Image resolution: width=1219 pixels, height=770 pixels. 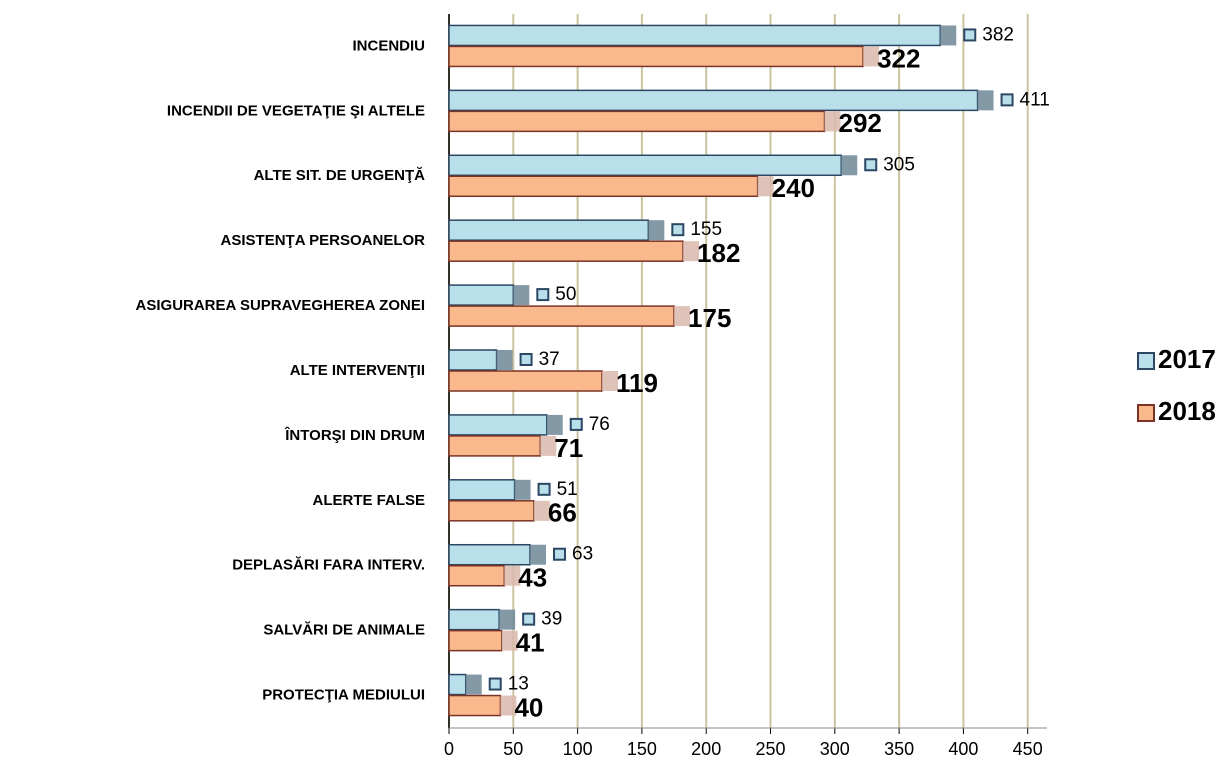 I want to click on category-label: INCENDII DE VEGETAŢIE ŞI ALTELE, so click(x=296, y=110).